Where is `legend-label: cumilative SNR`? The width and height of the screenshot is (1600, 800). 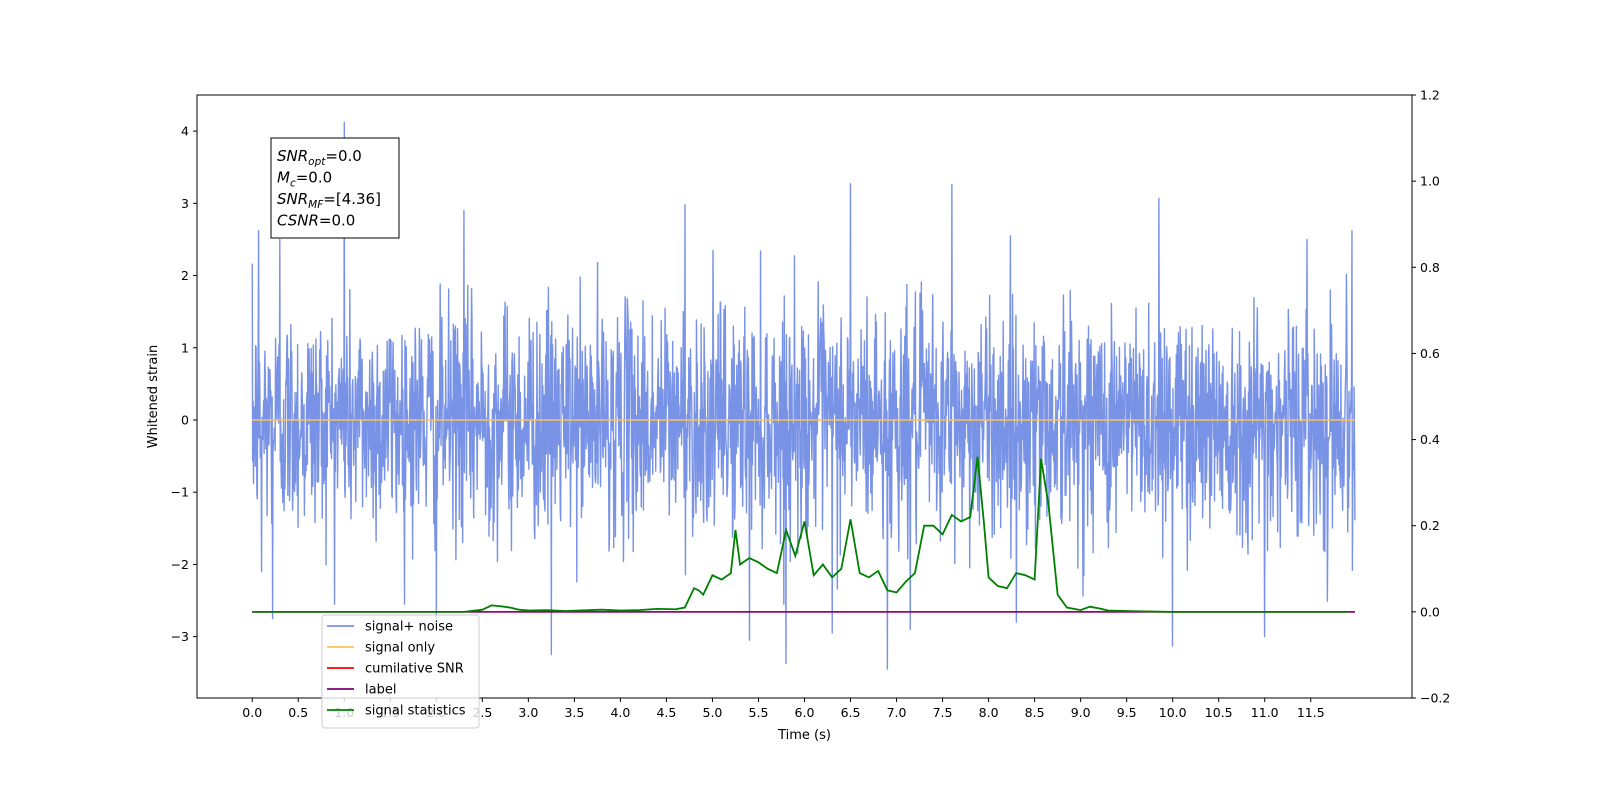
legend-label: cumilative SNR is located at coordinates (414, 669).